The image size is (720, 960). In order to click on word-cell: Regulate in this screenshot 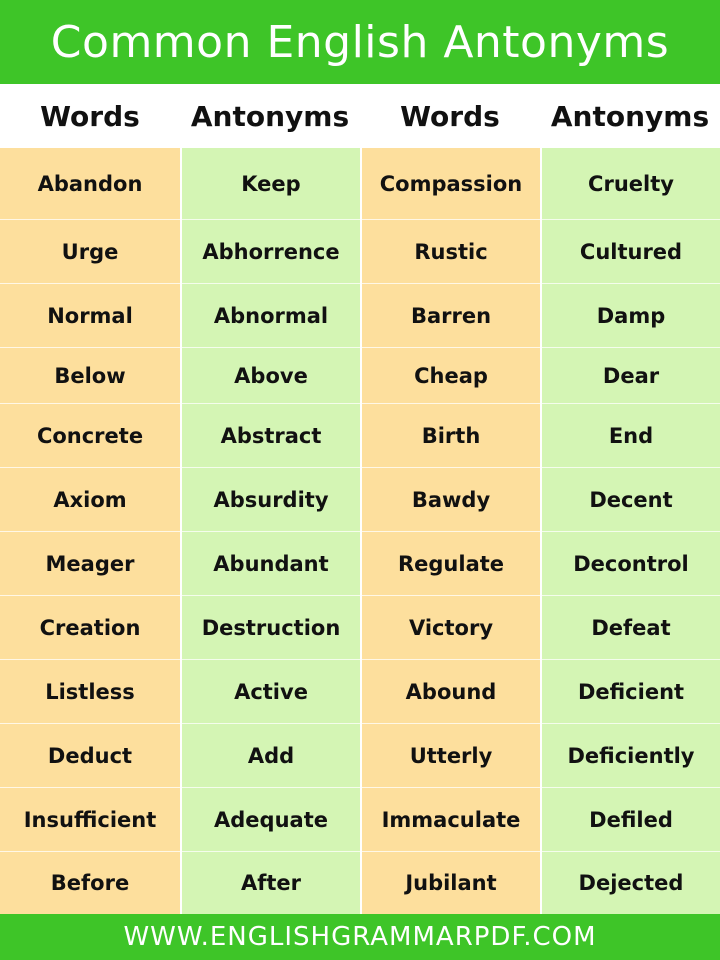, I will do `click(451, 564)`.